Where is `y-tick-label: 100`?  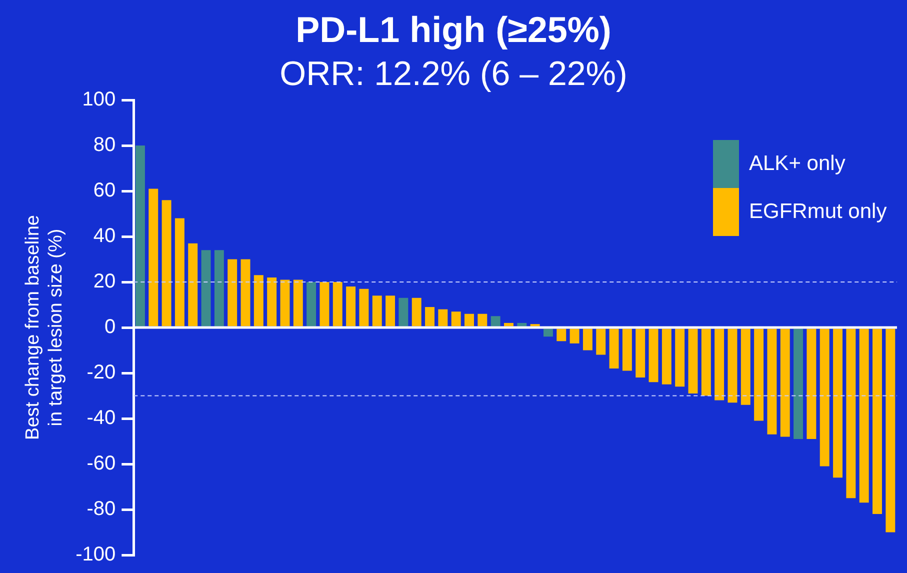
y-tick-label: 100 is located at coordinates (99, 99).